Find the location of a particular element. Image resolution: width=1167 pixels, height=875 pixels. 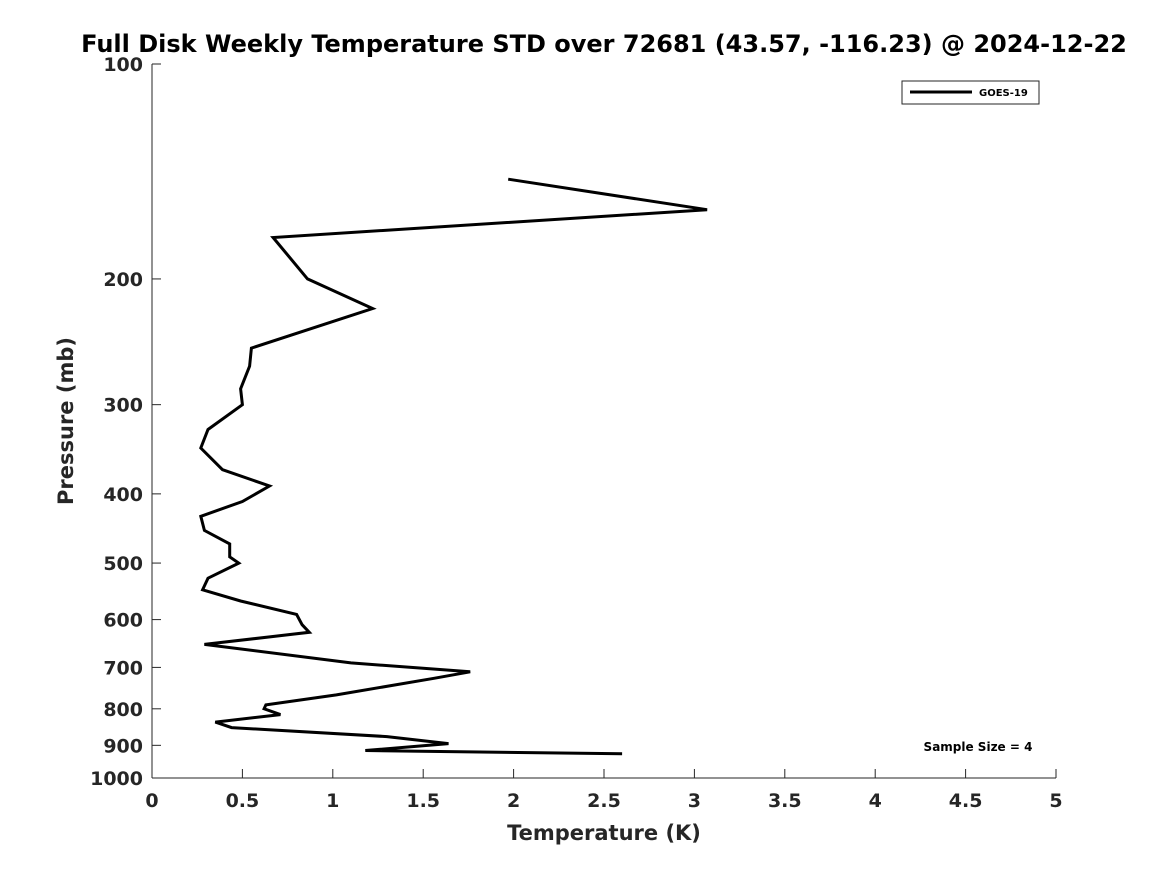

x-tick-label: 4 is located at coordinates (875, 801).